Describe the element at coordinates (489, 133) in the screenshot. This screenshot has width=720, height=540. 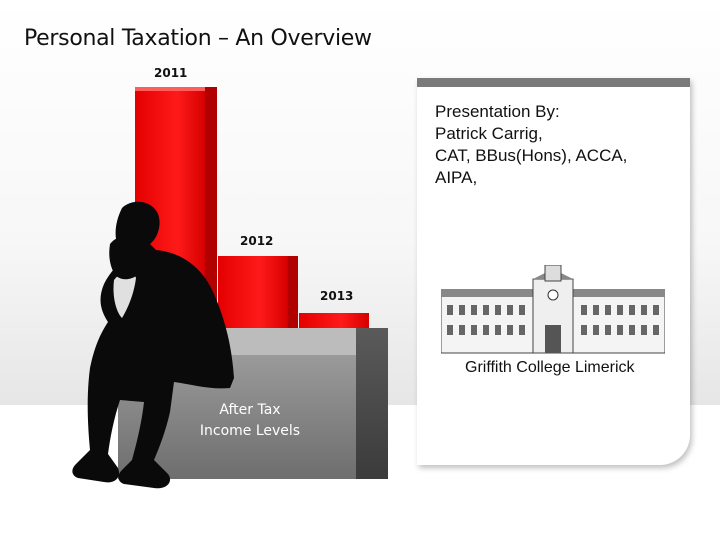
I see `presenter-line-2: Patrick Carrig,` at that location.